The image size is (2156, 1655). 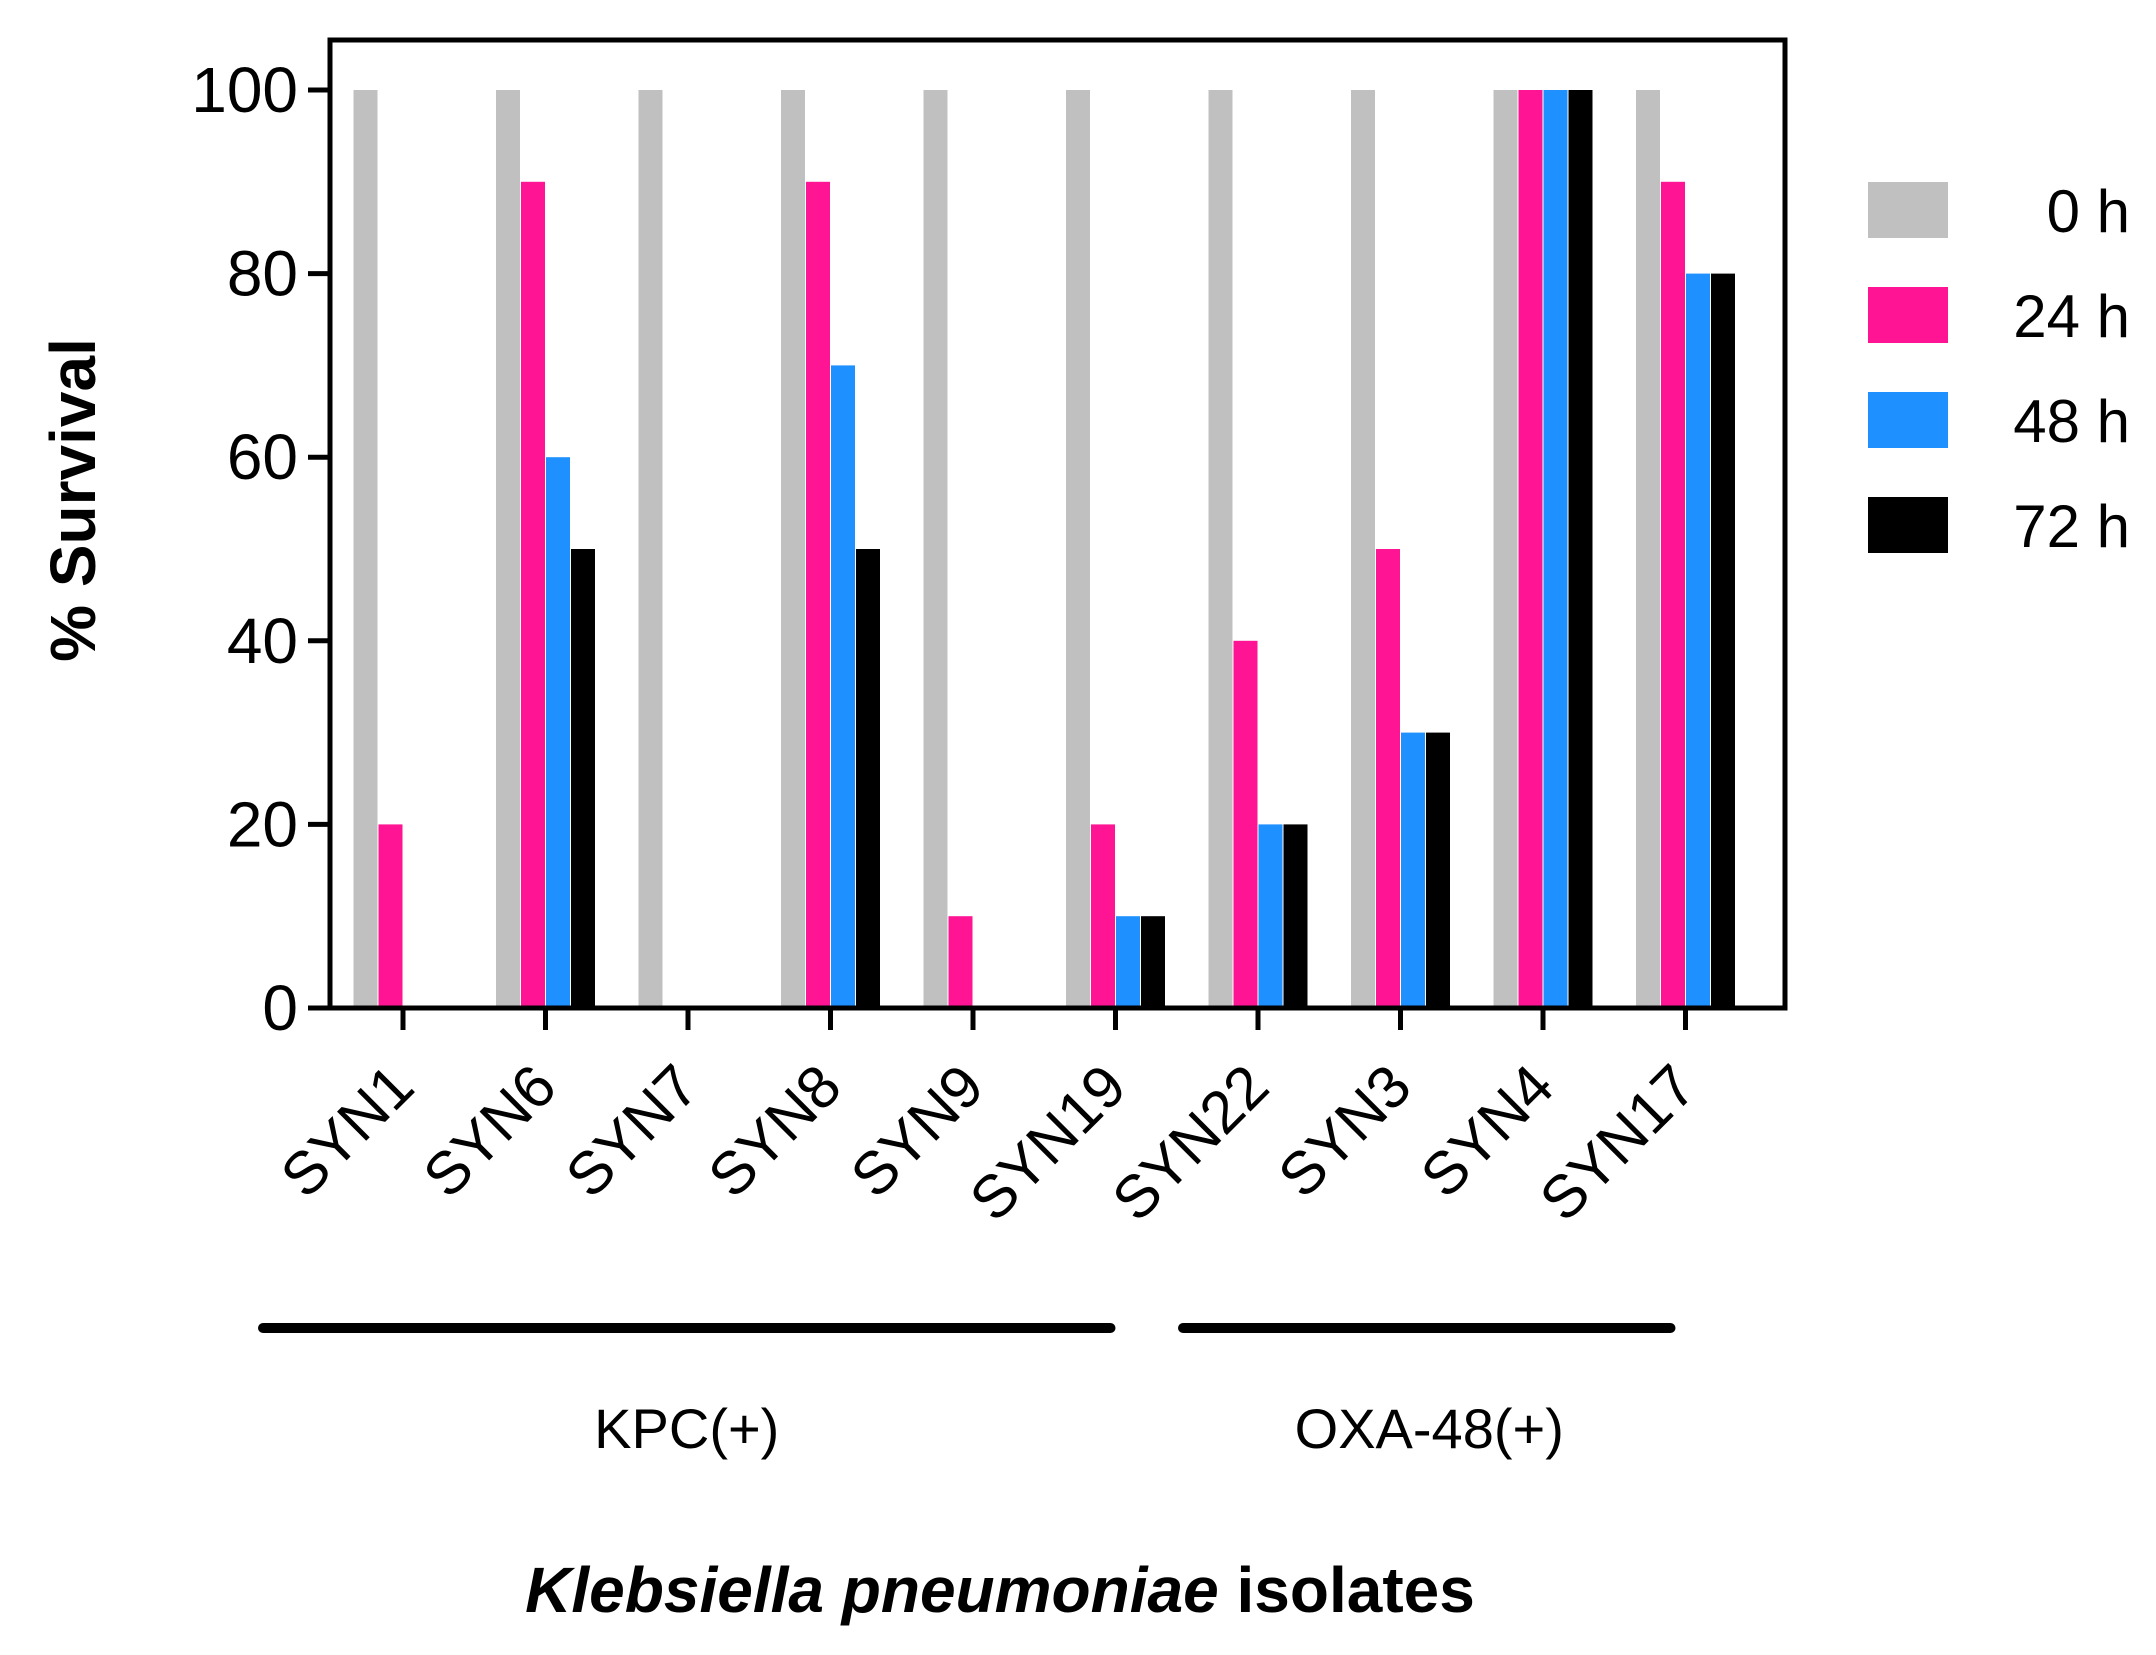 I want to click on bar-syn8-24h, so click(x=818, y=595).